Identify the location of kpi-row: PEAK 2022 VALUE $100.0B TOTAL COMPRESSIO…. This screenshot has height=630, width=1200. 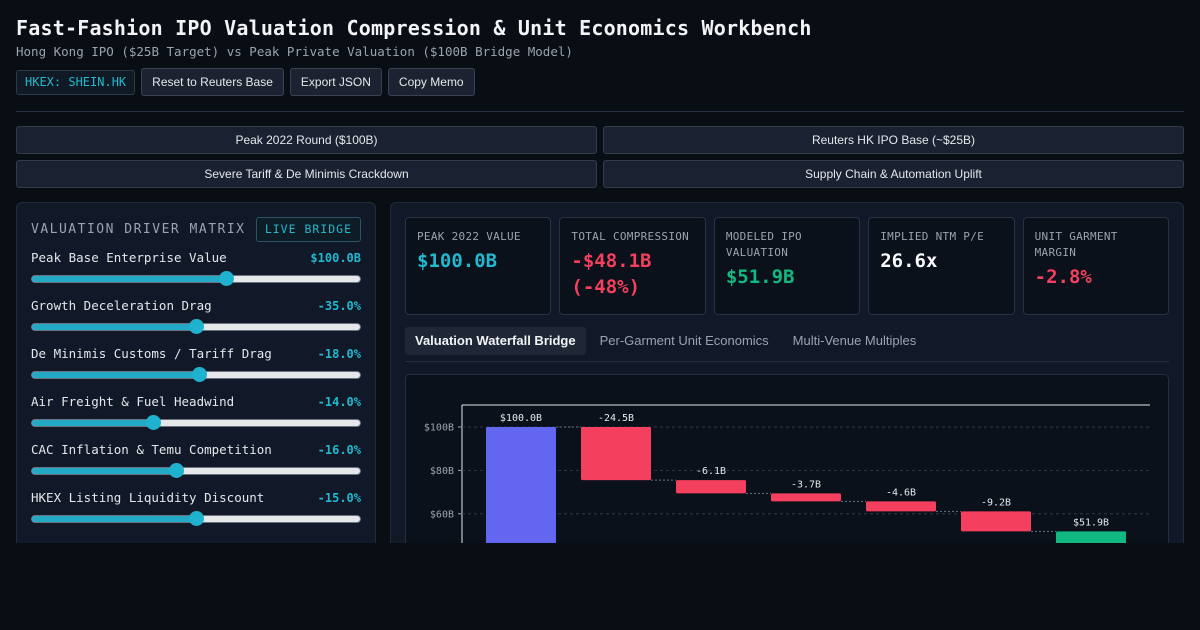
(787, 266).